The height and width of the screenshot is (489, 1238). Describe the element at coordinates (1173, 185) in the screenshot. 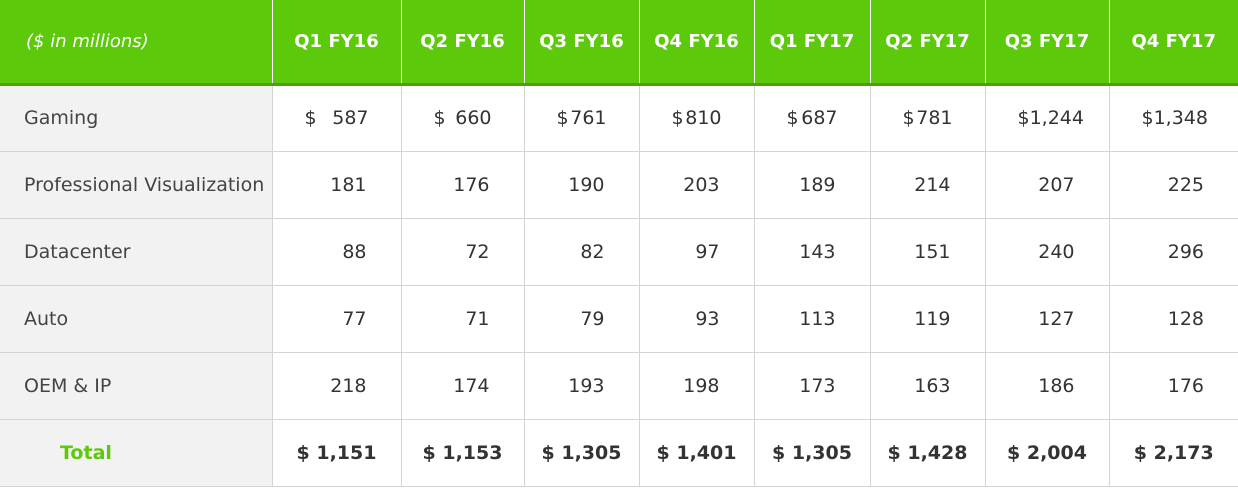

I see `table-cell: 225` at that location.